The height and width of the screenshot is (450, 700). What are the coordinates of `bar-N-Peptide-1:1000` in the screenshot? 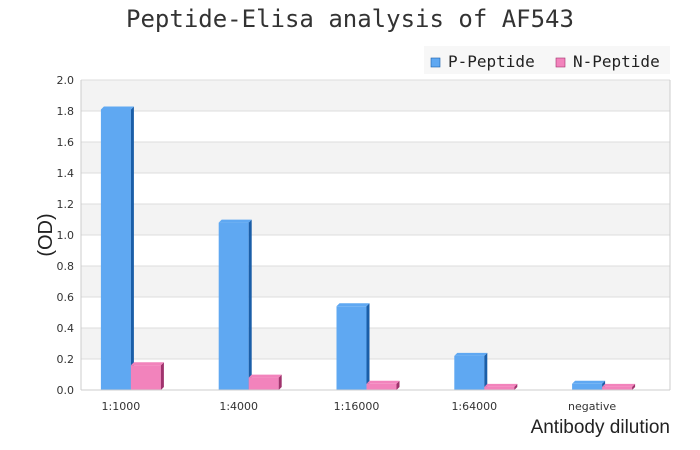 It's located at (147, 376).